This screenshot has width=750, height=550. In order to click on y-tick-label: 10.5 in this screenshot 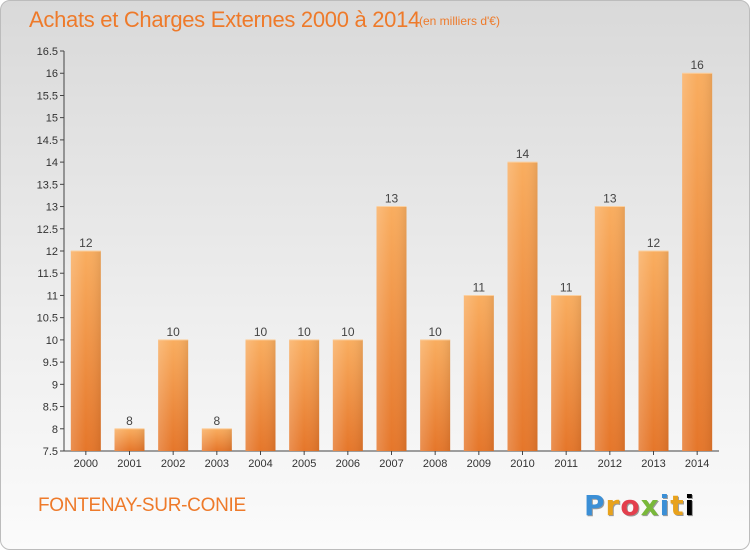, I will do `click(47, 319)`.